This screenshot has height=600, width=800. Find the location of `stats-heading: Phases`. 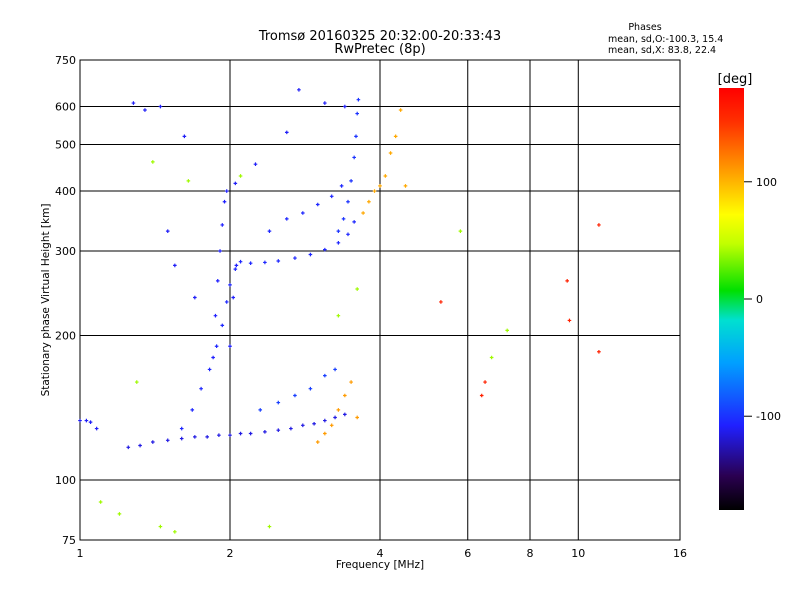

stats-heading: Phases is located at coordinates (644, 27).